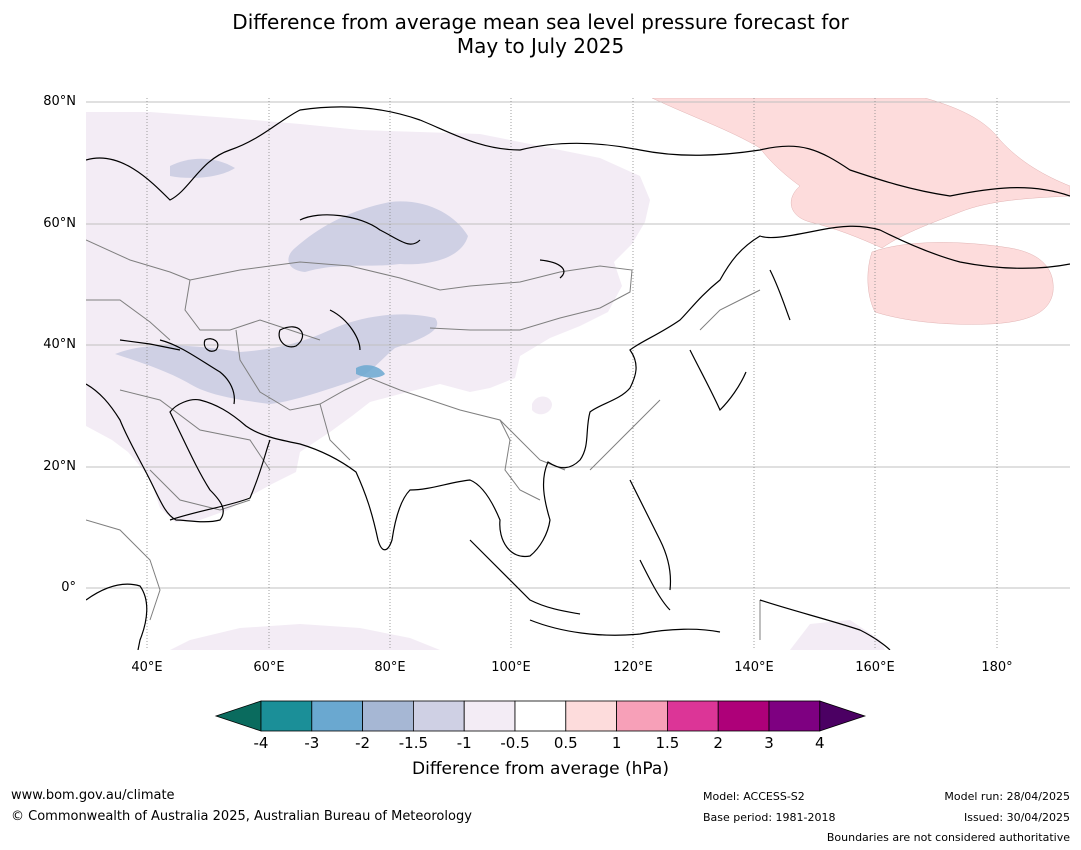 This screenshot has width=1081, height=850. Describe the element at coordinates (616, 743) in the screenshot. I see `colorbar-tick-label: 1` at that location.